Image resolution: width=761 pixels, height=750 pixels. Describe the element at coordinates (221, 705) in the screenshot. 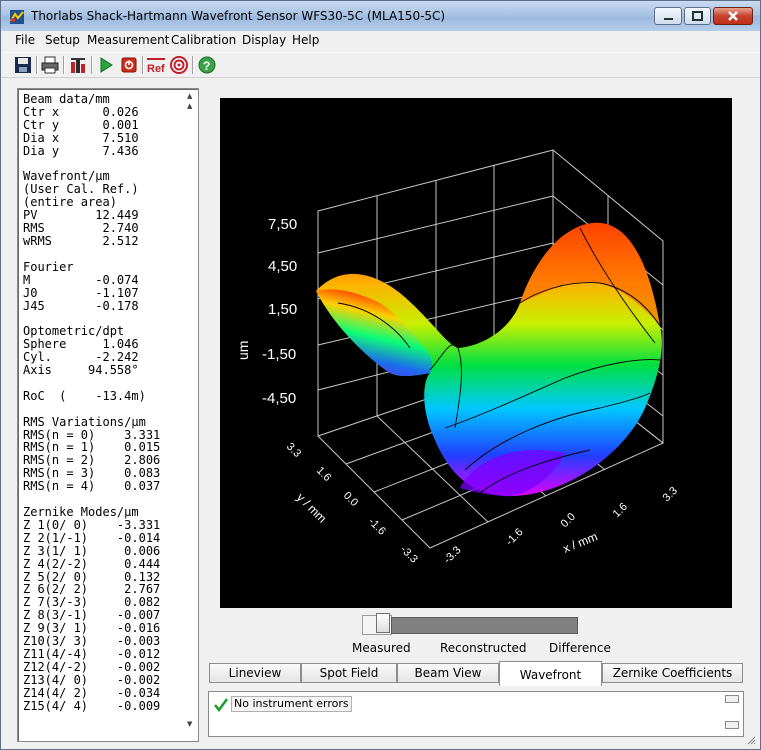

I see `check-icon` at that location.